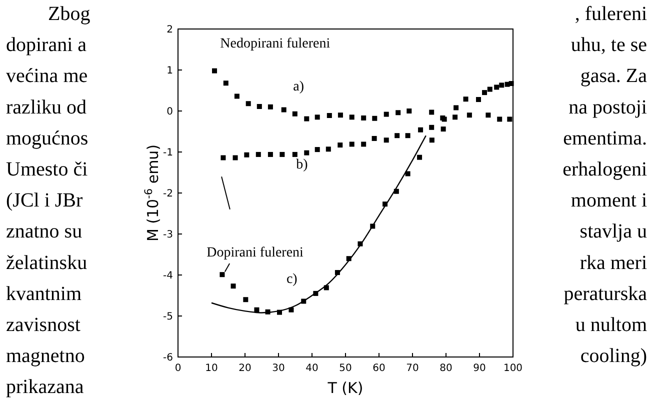 Image resolution: width=653 pixels, height=408 pixels. Describe the element at coordinates (169, 112) in the screenshot. I see `y-tick-label: 0` at that location.